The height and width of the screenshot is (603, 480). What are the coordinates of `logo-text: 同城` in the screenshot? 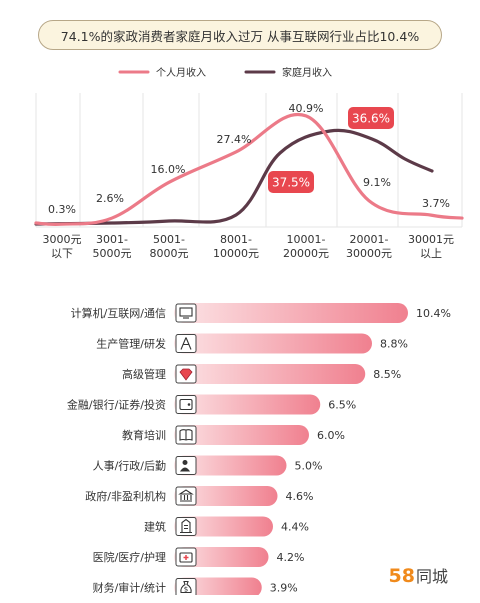 It's located at (431, 576).